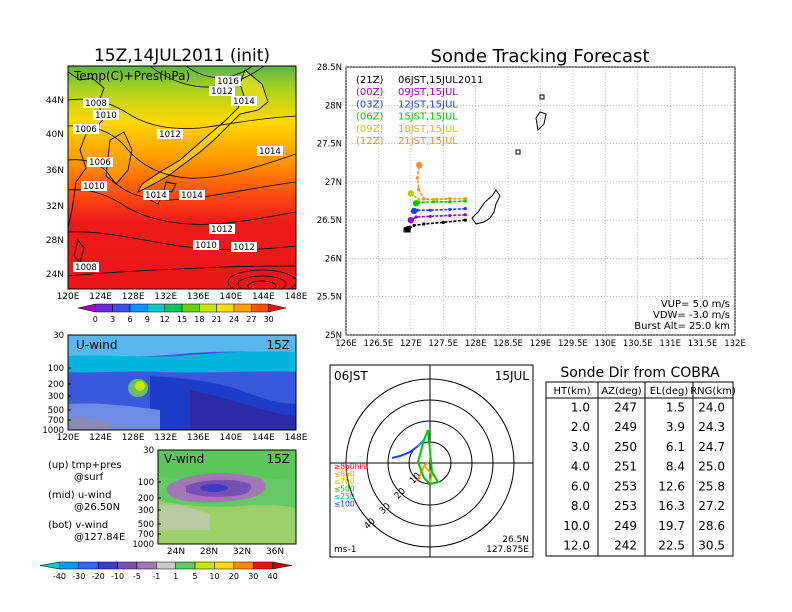 The height and width of the screenshot is (612, 792). Describe the element at coordinates (369, 129) in the screenshot. I see `legend-code: (09Z)` at that location.